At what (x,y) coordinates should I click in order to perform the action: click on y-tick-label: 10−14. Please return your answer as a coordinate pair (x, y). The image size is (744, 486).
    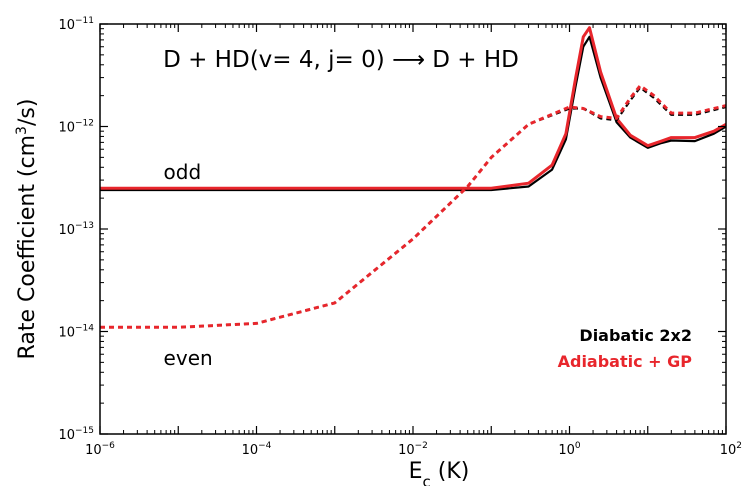
    Looking at the image, I should click on (76, 332).